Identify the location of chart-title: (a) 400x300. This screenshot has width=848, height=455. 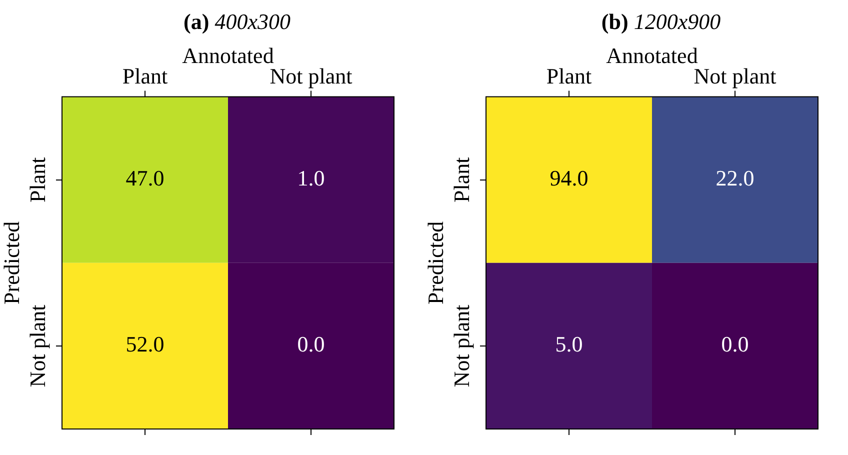
(237, 21).